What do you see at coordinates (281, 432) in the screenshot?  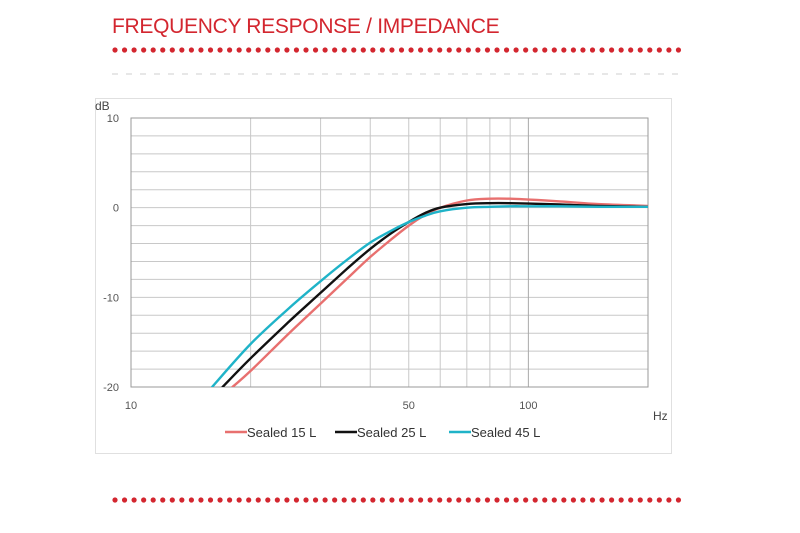 I see `legend-label: Sealed 15 L` at bounding box center [281, 432].